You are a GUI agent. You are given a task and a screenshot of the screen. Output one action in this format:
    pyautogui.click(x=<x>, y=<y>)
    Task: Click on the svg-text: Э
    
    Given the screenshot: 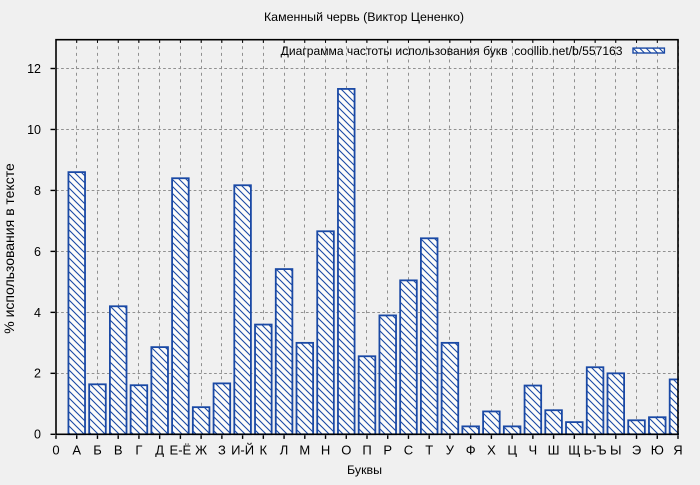 What is the action you would take?
    pyautogui.click(x=636, y=449)
    